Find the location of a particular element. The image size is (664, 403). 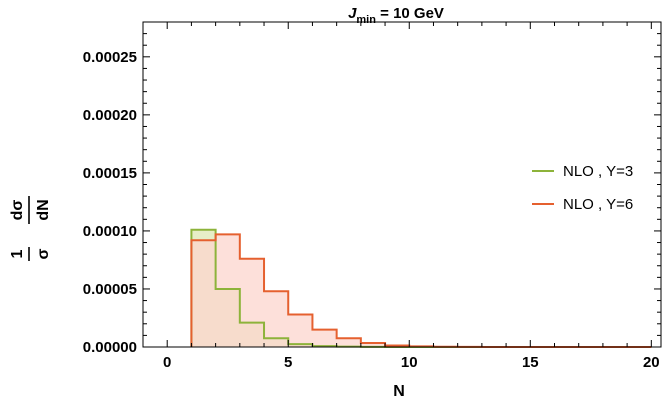

chart-title: Jmin = 10 GeV is located at coordinates (396, 15).